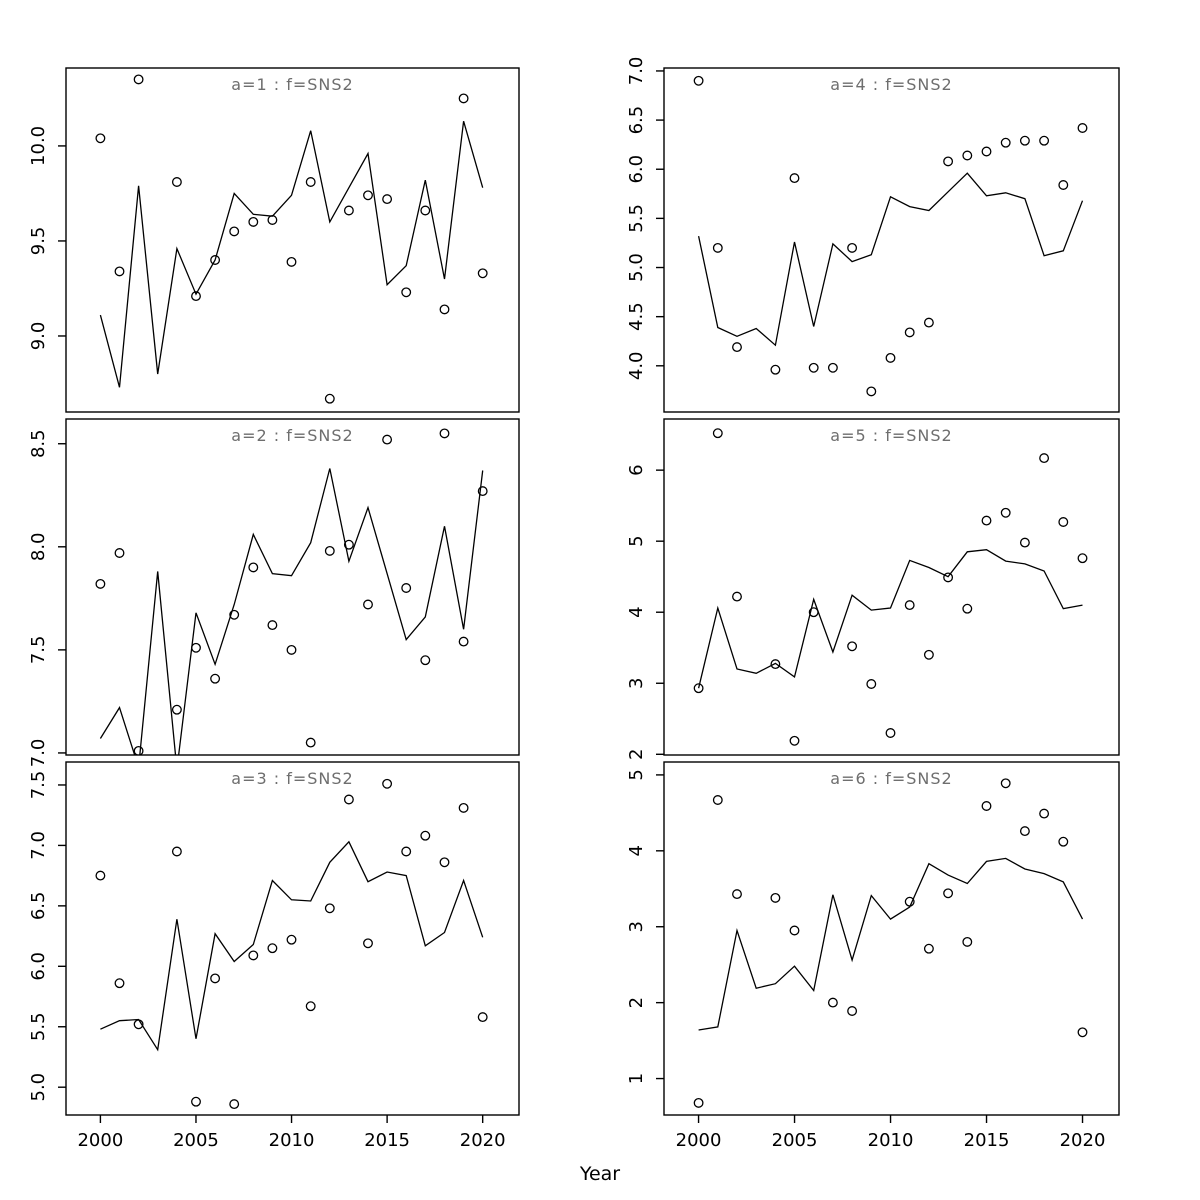 The width and height of the screenshot is (1200, 1200). Describe the element at coordinates (1083, 1140) in the screenshot. I see `x-axis-tick-label: 2020` at that location.